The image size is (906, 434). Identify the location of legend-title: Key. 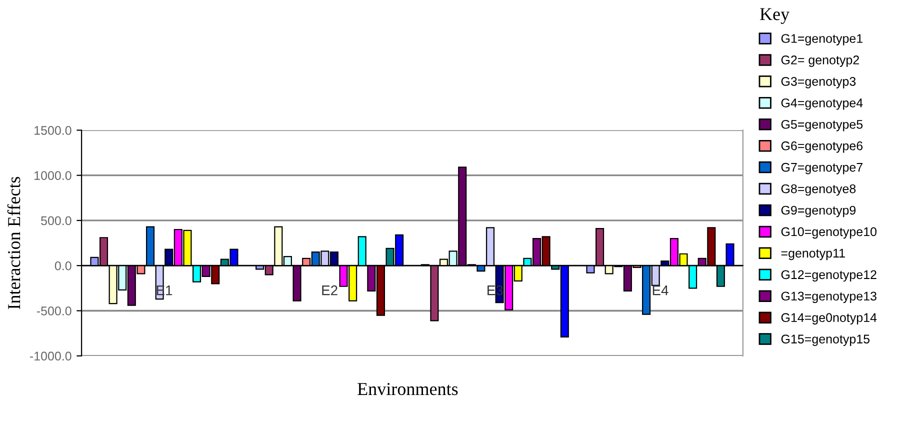
(775, 16).